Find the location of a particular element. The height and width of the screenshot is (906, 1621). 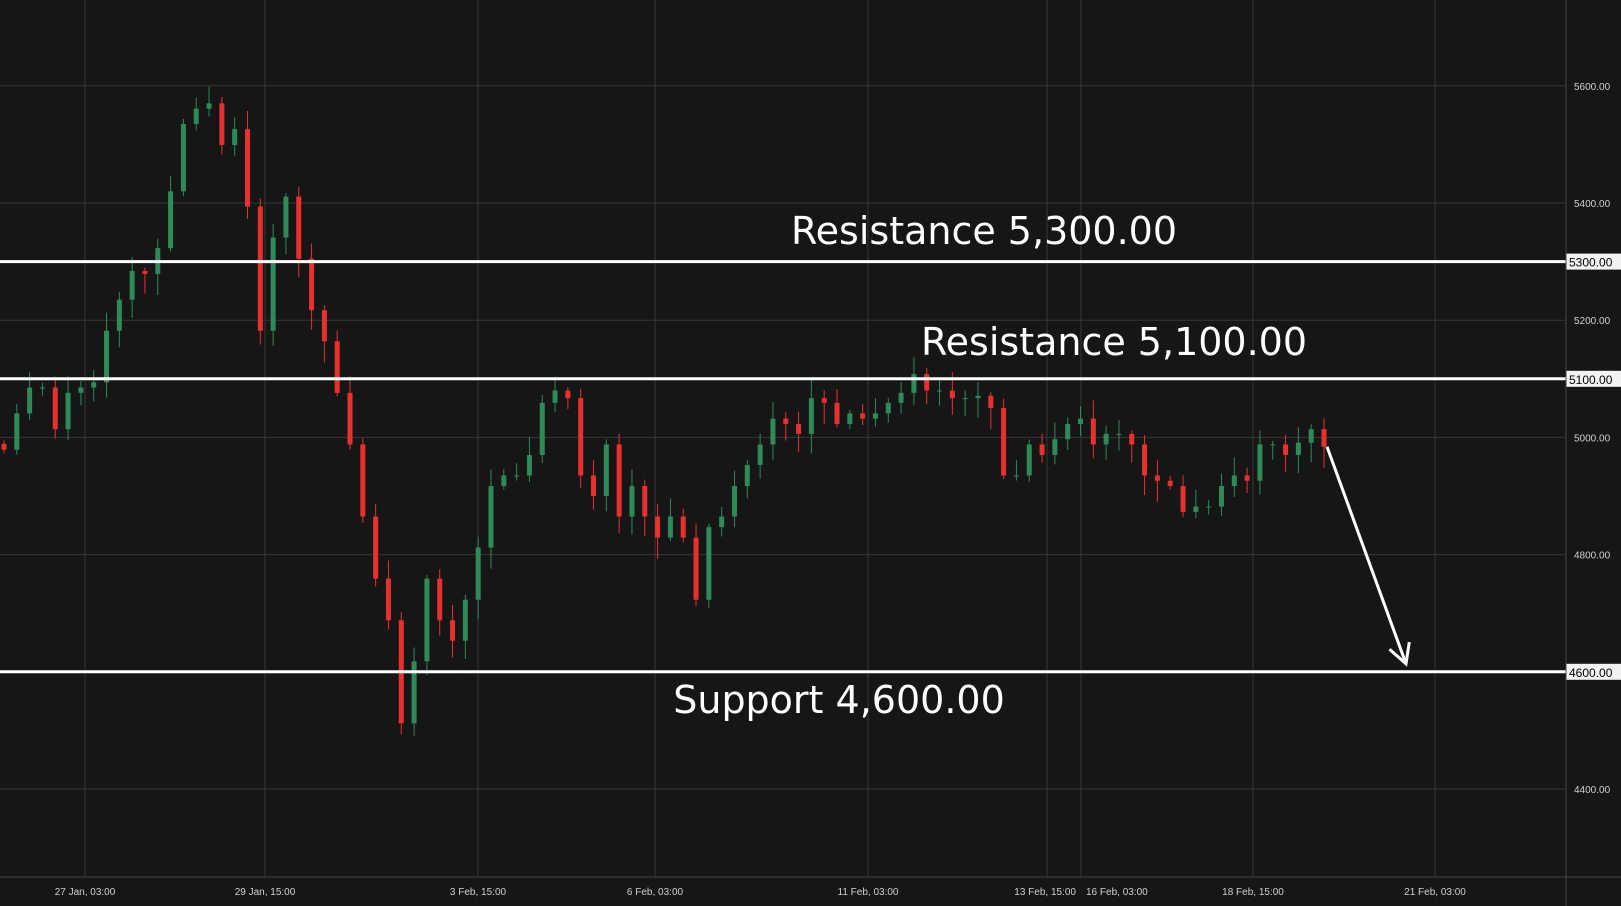

price-tick-label: 5400.00 is located at coordinates (1592, 204).